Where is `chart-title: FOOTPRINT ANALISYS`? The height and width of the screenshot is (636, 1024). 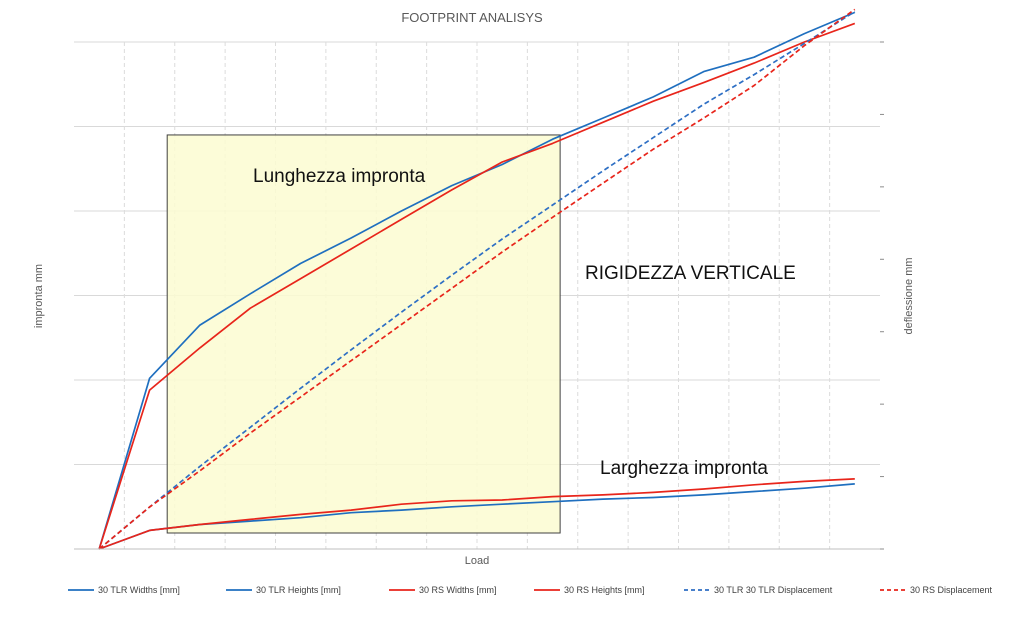
chart-title: FOOTPRINT ANALISYS is located at coordinates (472, 17).